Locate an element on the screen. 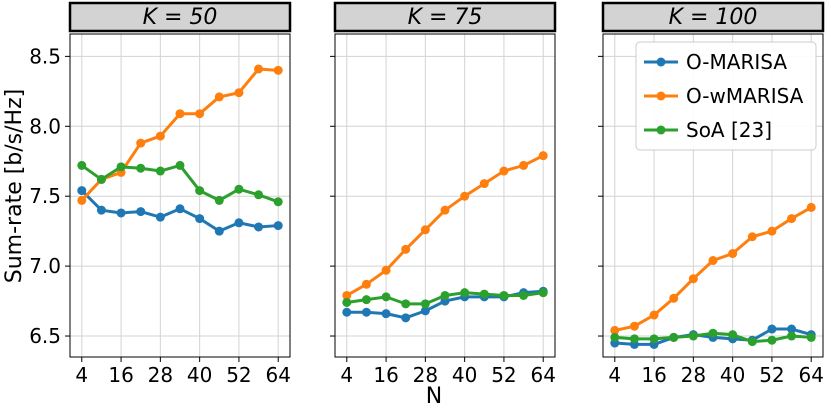 This screenshot has height=415, width=831. legend-item: SoA [23] is located at coordinates (708, 130).